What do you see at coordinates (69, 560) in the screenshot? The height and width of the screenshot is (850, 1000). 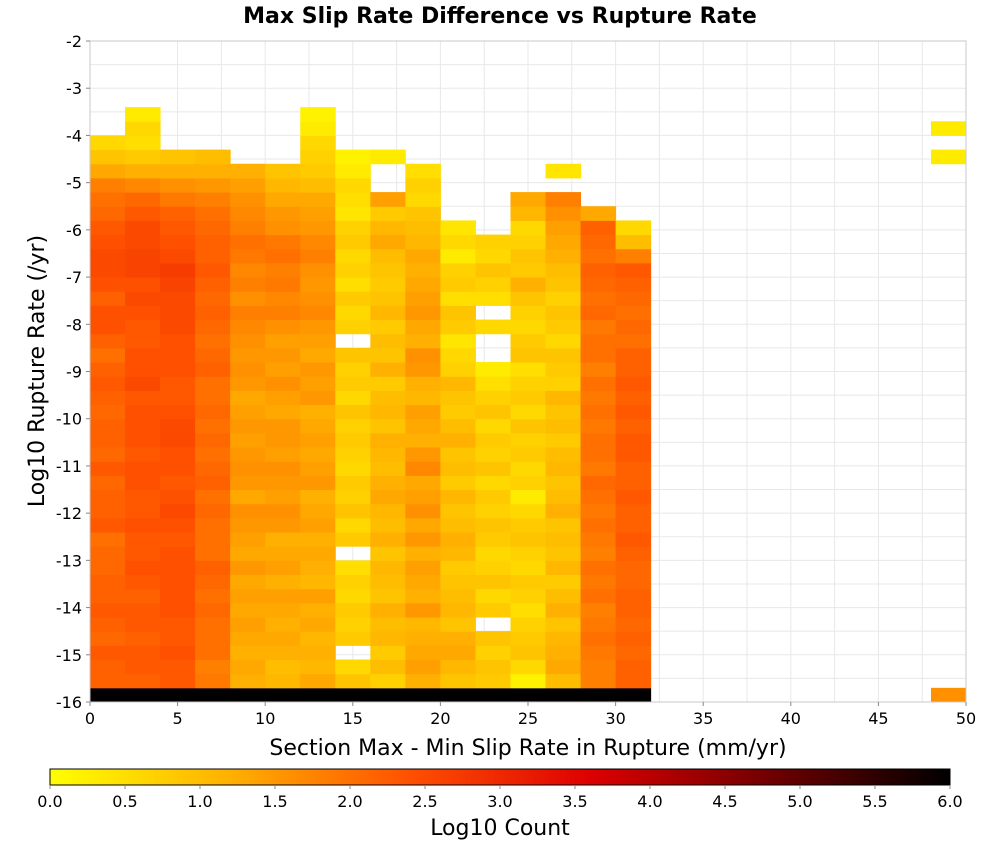 I see `y-tick-label: -13` at bounding box center [69, 560].